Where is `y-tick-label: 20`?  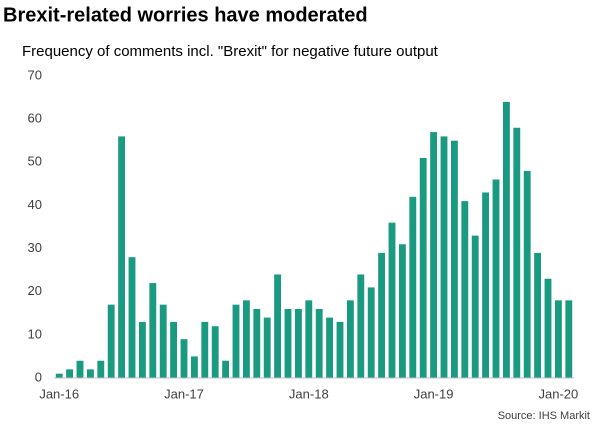 y-tick-label: 20 is located at coordinates (35, 290).